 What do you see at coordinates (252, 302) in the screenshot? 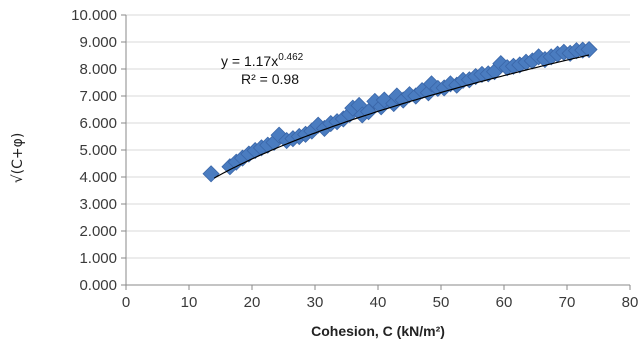
I see `x-tick-label: 20` at bounding box center [252, 302].